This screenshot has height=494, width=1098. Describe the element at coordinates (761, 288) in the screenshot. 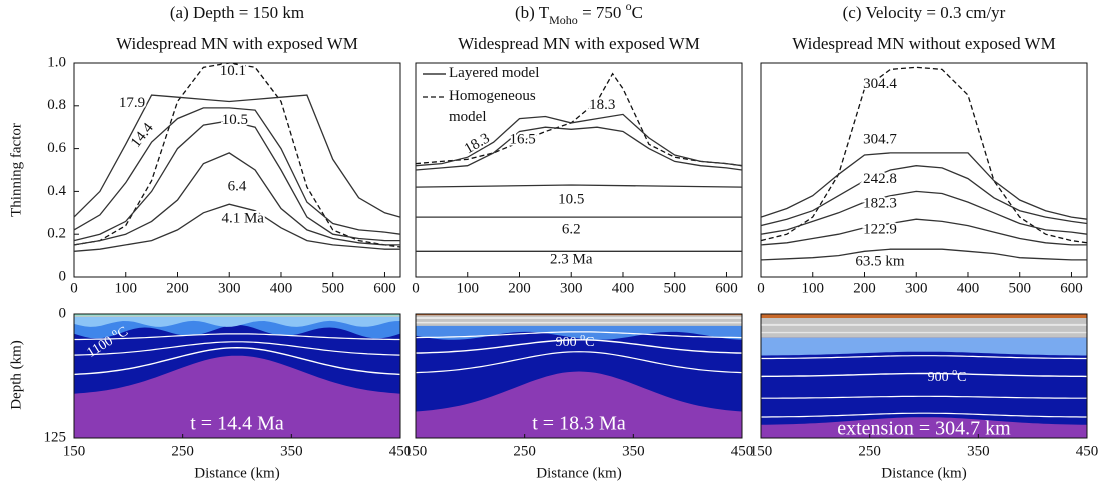

I see `x-tick-label: 0` at that location.